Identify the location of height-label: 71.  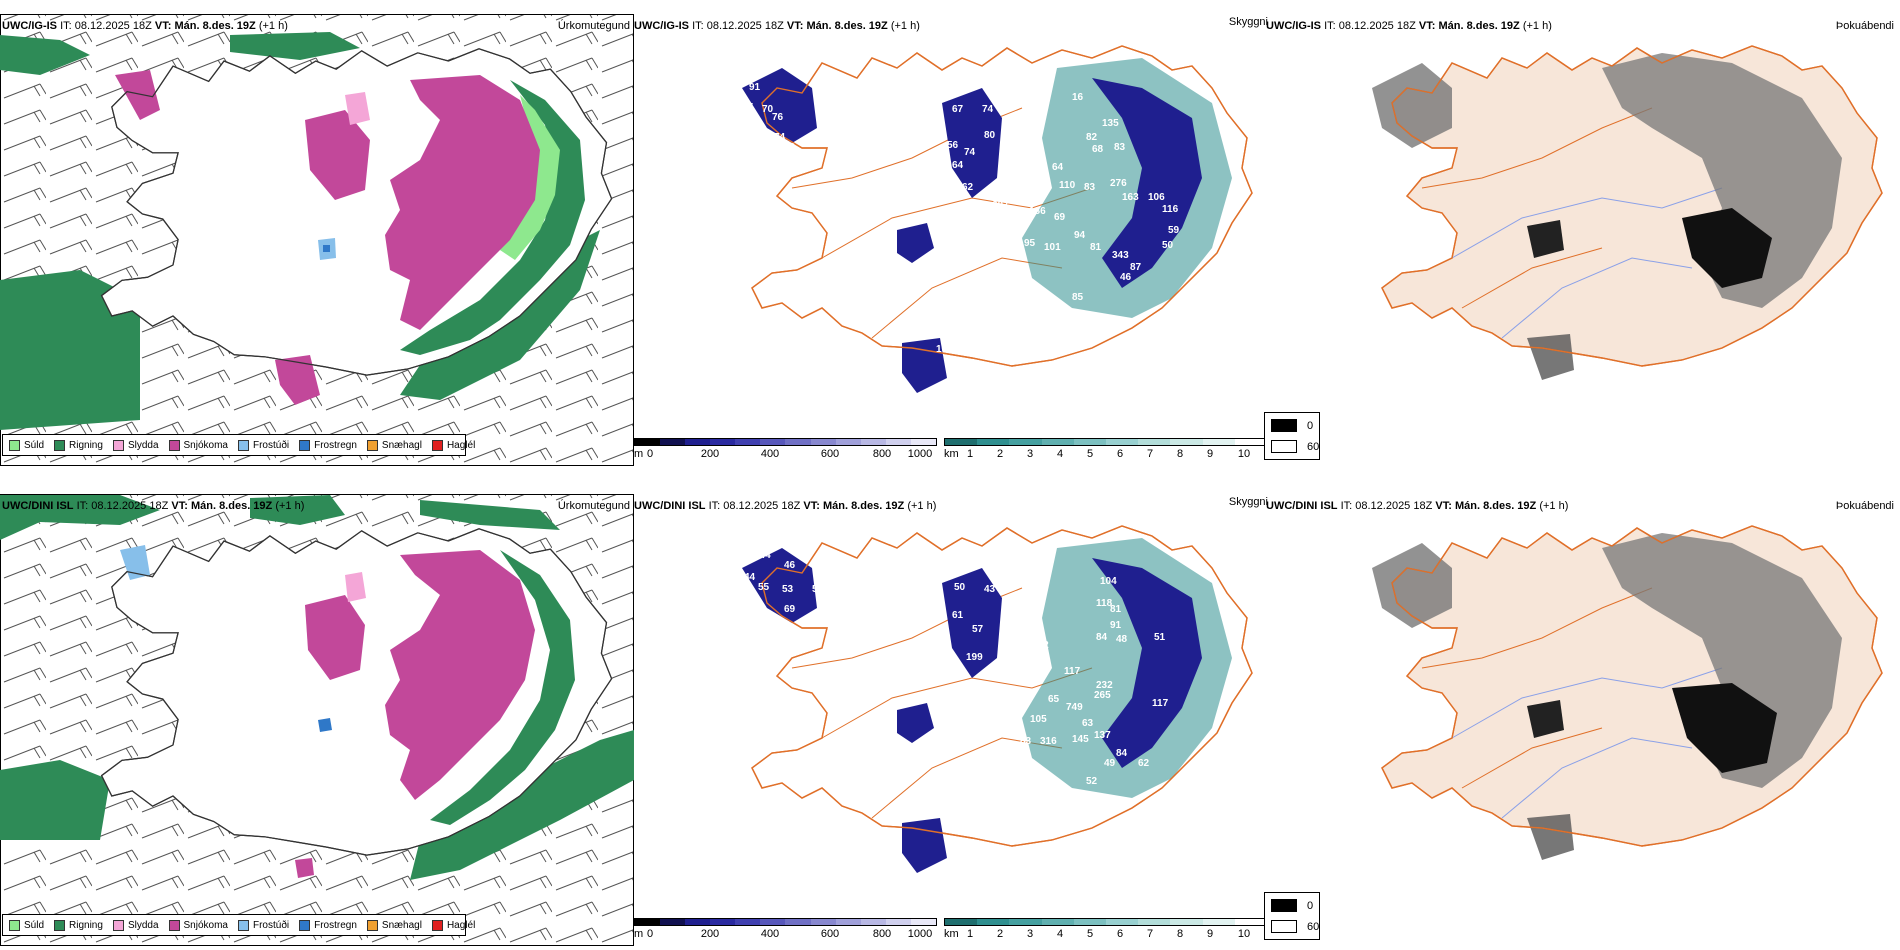
(974, 335).